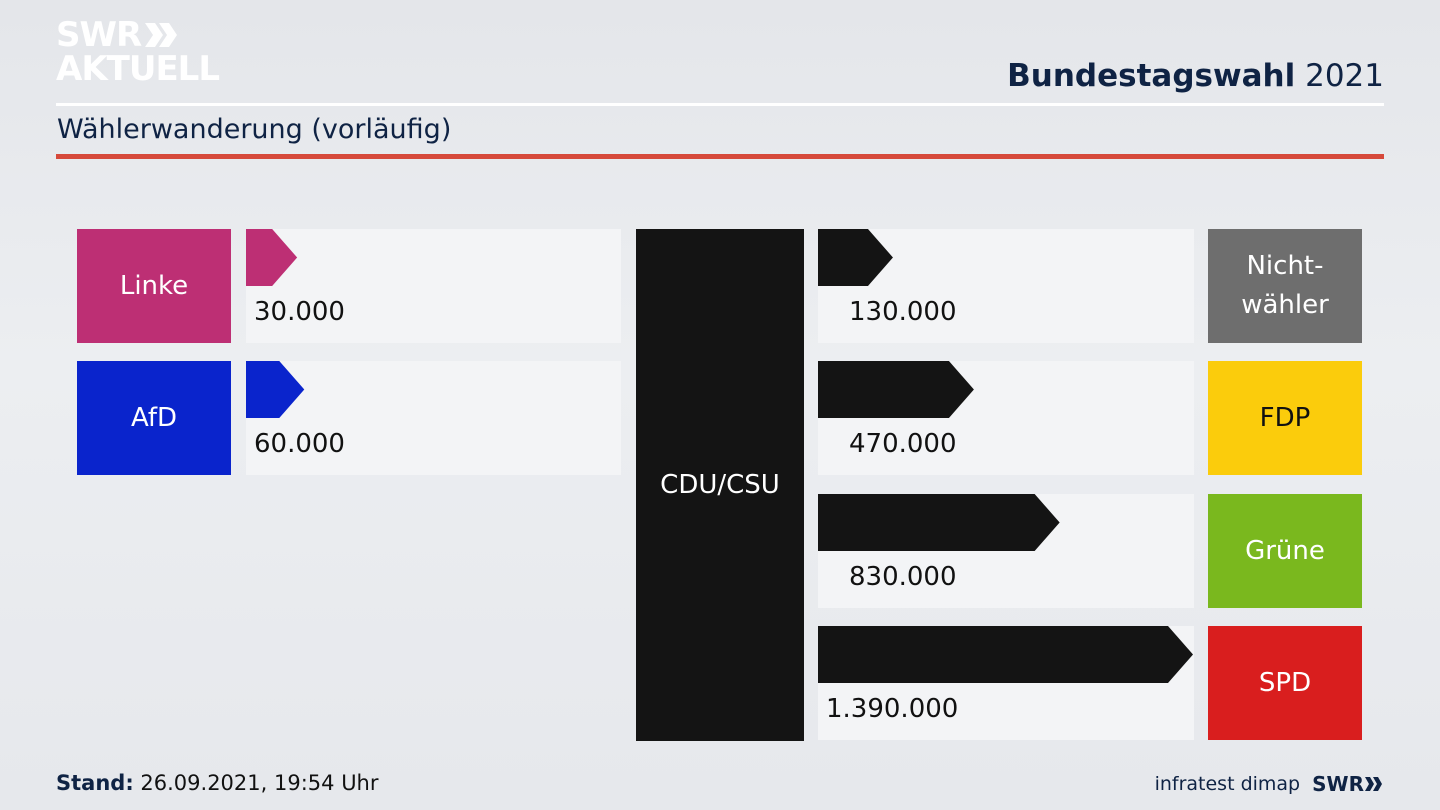 This screenshot has height=810, width=1440. I want to click on party-label-afd: AfD, so click(154, 417).